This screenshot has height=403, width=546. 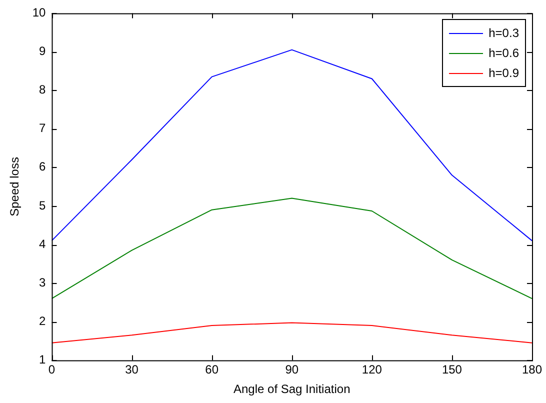 What do you see at coordinates (42, 128) in the screenshot?
I see `y-tick-label: 7` at bounding box center [42, 128].